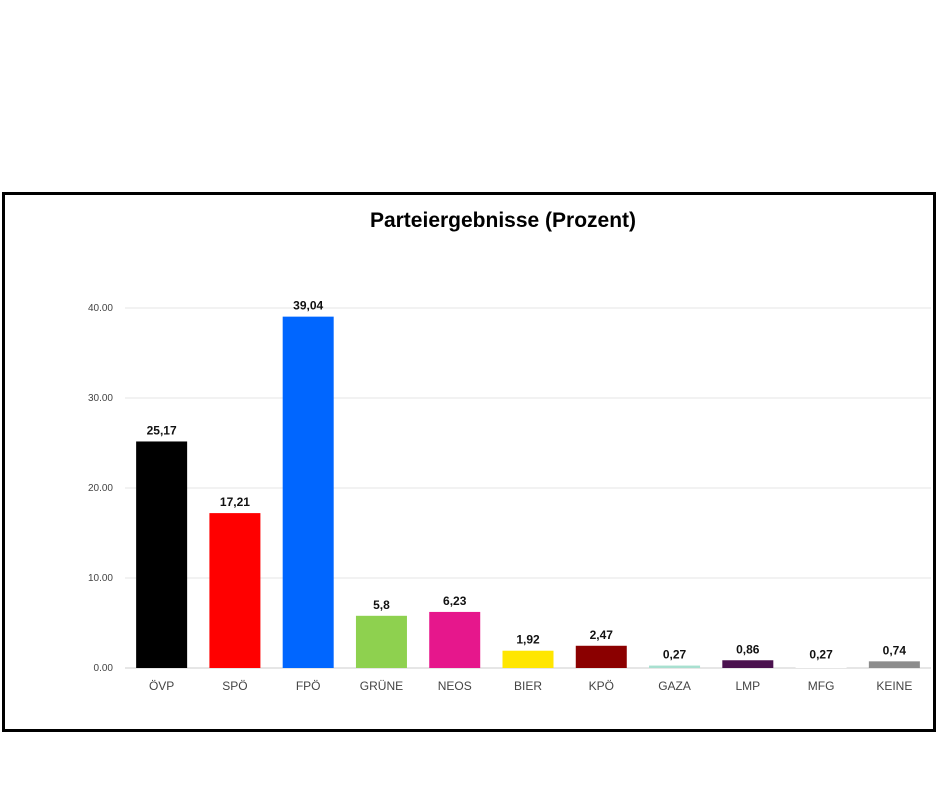  What do you see at coordinates (601, 686) in the screenshot?
I see `x-tick-label: KPÖ` at bounding box center [601, 686].